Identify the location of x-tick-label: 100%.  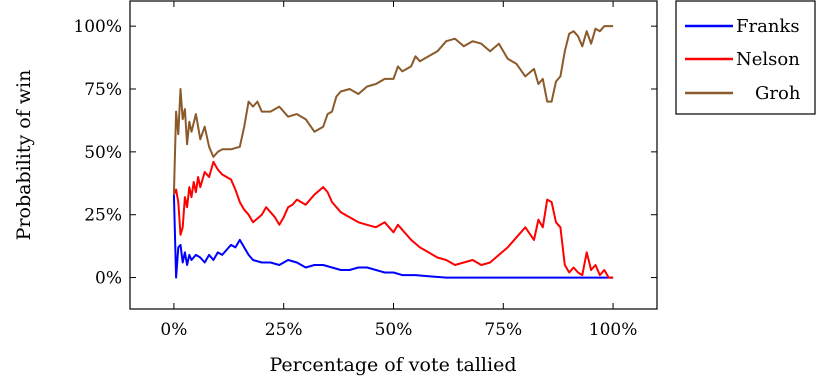
(613, 330).